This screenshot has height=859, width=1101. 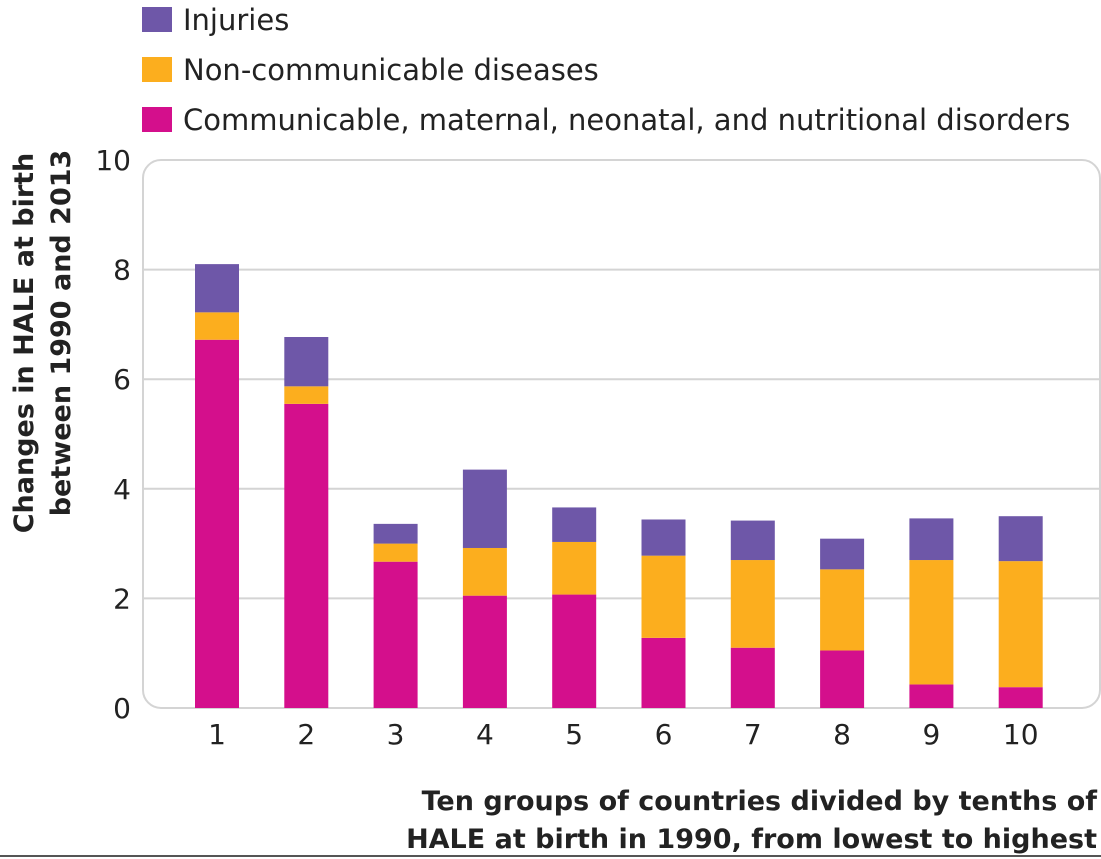 I want to click on x-tick-label-7: 7, so click(x=753, y=734).